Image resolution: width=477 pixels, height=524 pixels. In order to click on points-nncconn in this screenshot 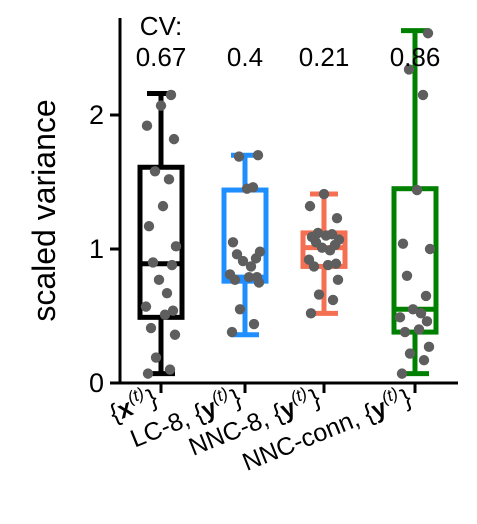, I will do `click(415, 203)`.